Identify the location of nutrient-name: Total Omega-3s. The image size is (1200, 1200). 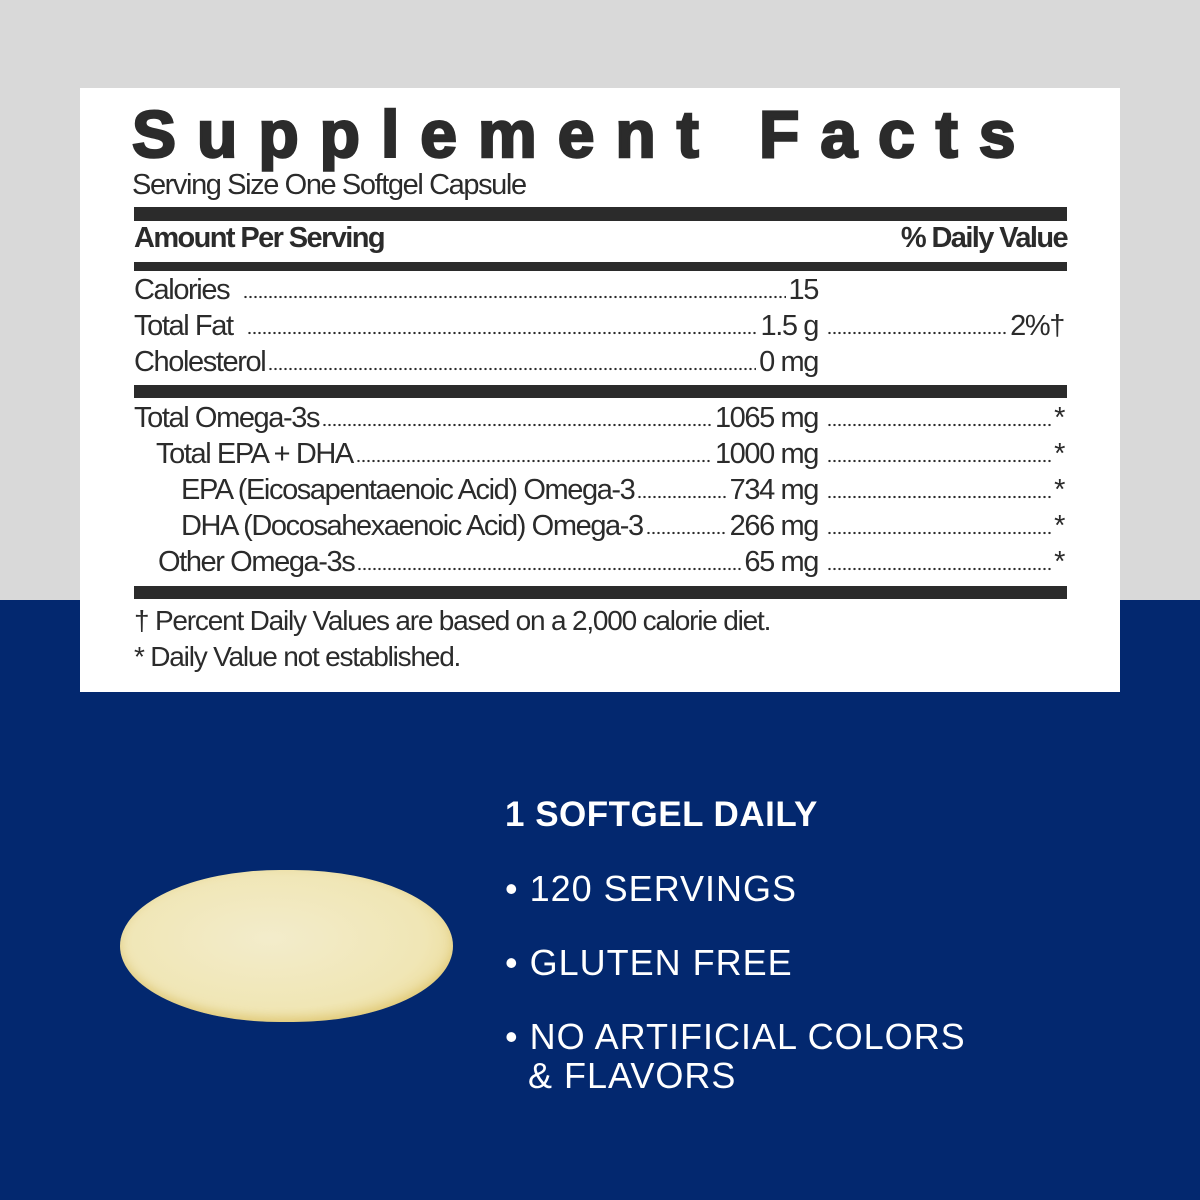
(227, 418).